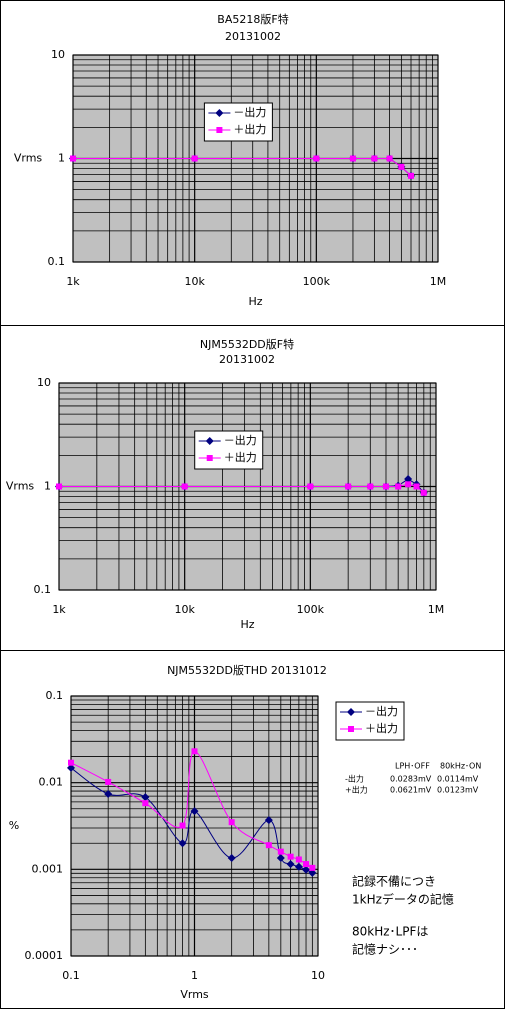  What do you see at coordinates (51, 782) in the screenshot?
I see `y-tick-label: 0.01` at bounding box center [51, 782].